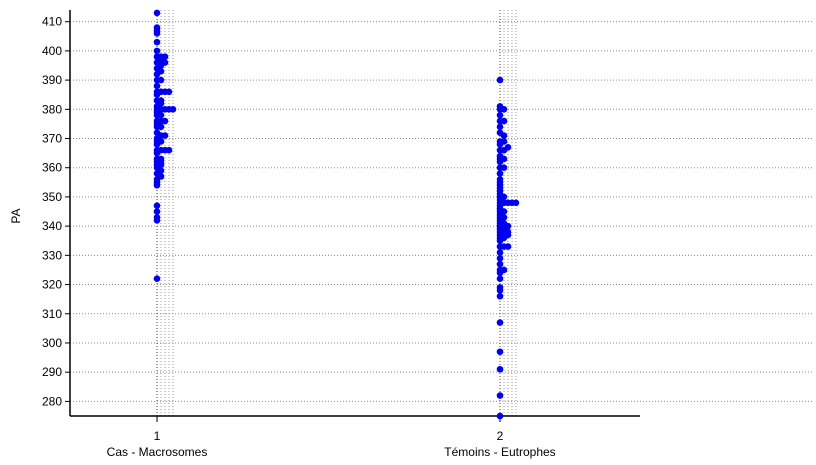  What do you see at coordinates (52, 80) in the screenshot?
I see `y-tick-label-390: 390` at bounding box center [52, 80].